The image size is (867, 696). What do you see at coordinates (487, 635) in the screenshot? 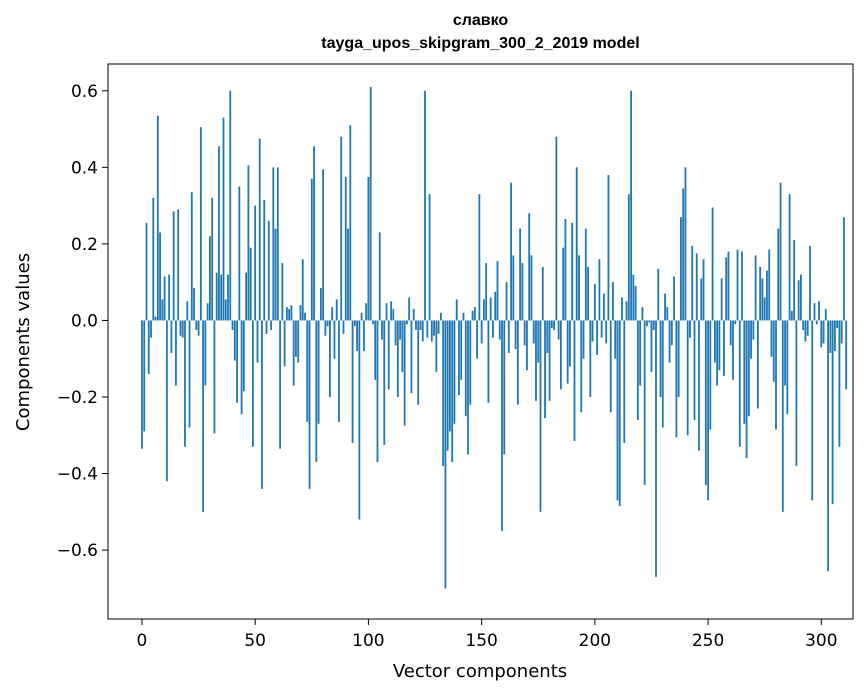
I see `x-axis-ticks: 0 50 100 150 200 250 300` at bounding box center [487, 635].